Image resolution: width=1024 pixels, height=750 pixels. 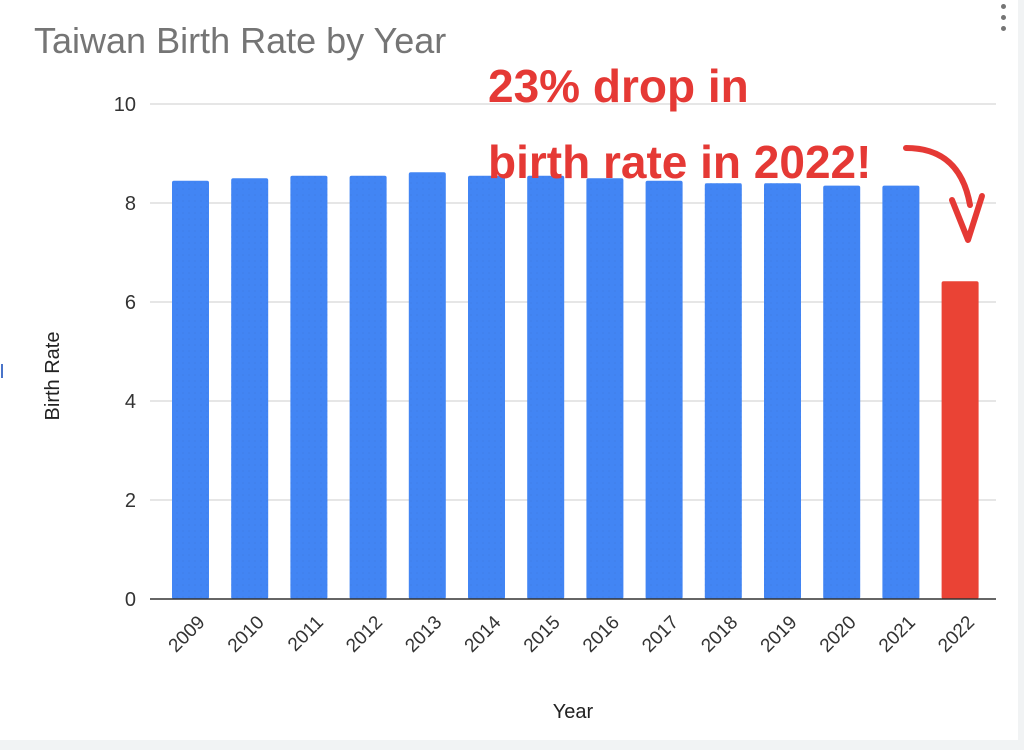 What do you see at coordinates (897, 634) in the screenshot?
I see `x-tick-label: 2021` at bounding box center [897, 634].